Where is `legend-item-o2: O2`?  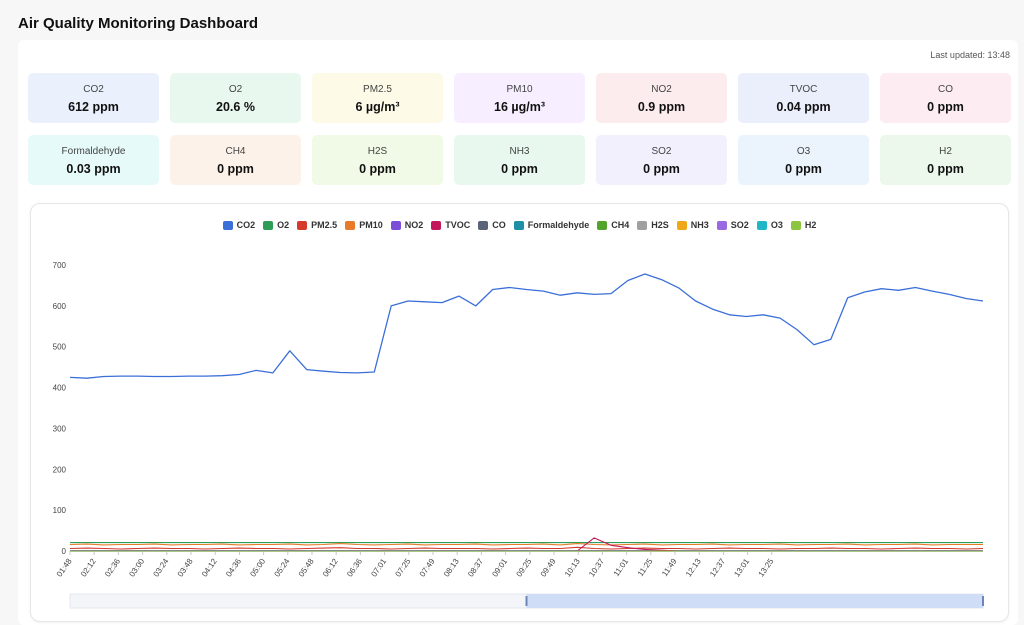
legend-item-o2: O2 is located at coordinates (276, 225).